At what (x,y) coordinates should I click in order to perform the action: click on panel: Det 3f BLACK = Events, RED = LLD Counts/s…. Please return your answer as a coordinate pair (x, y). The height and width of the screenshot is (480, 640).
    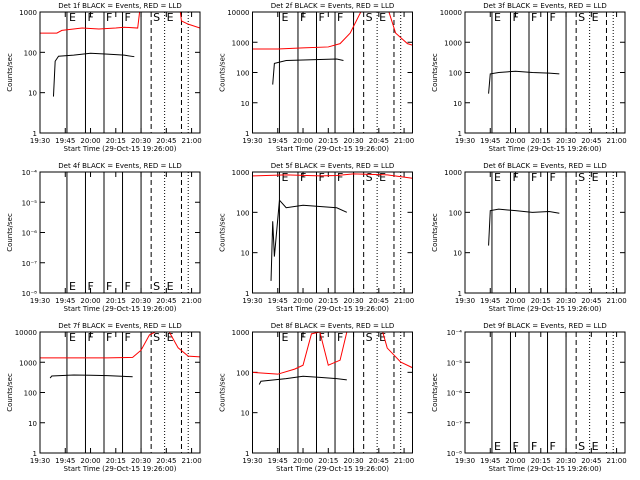
    Looking at the image, I should click on (529, 77).